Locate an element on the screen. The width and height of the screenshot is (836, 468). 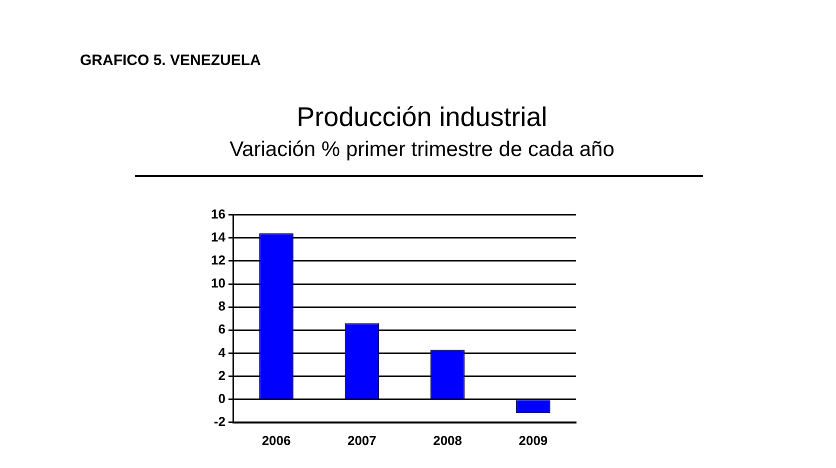
text: GRAFICO 5. VENEZUELA is located at coordinates (170, 60).